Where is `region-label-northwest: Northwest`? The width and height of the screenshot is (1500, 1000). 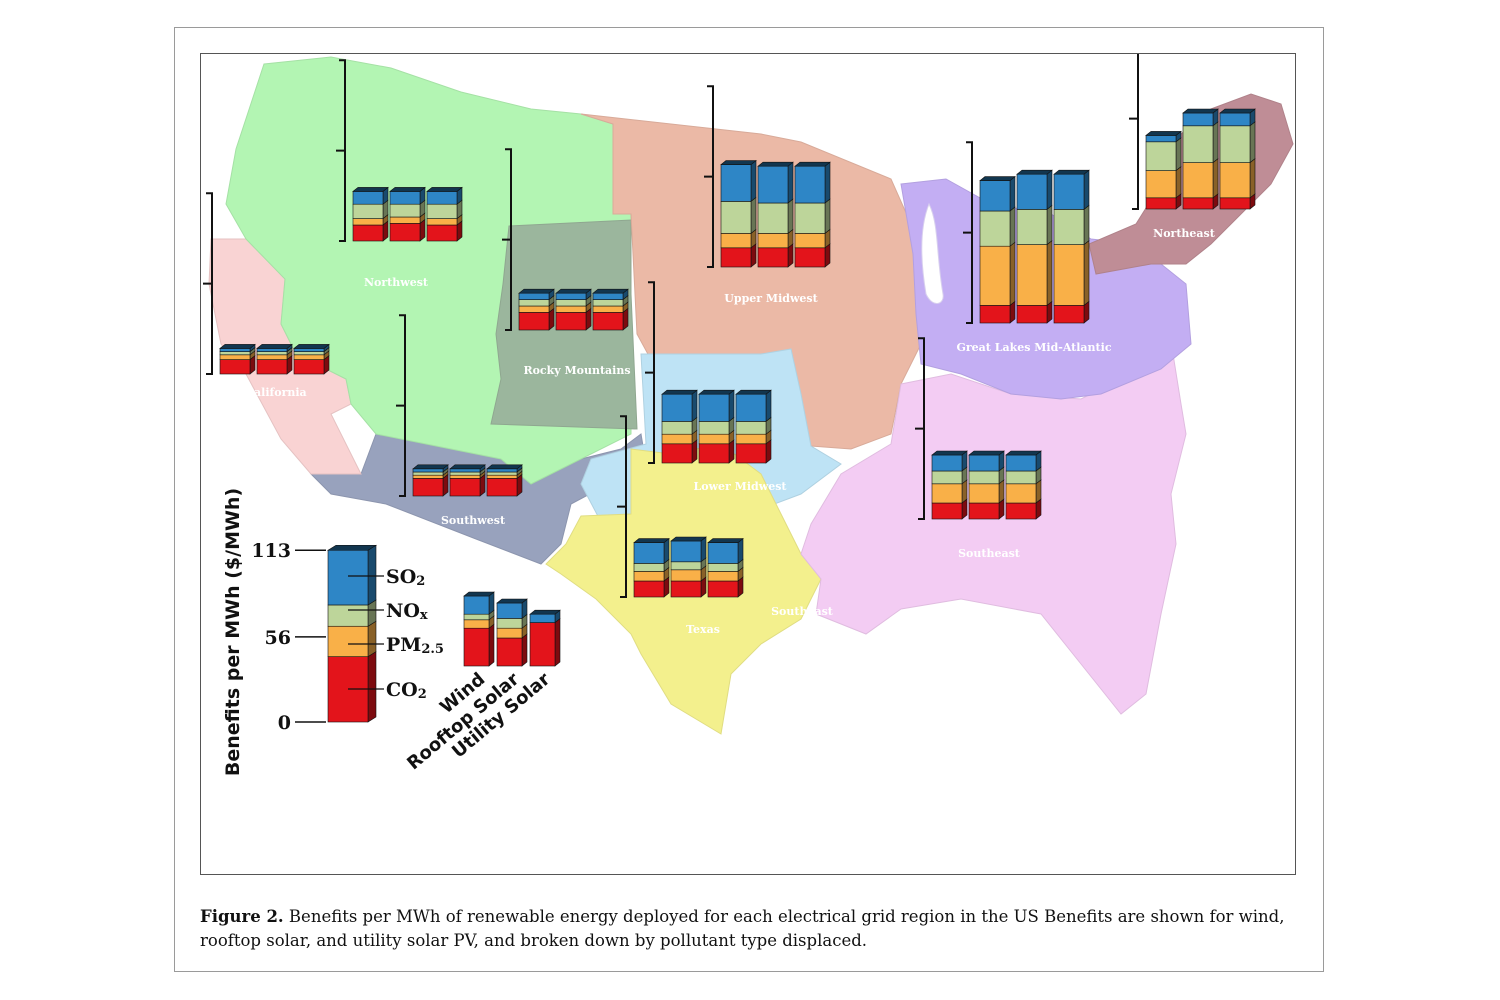
region-label-northwest: Northwest is located at coordinates (396, 282).